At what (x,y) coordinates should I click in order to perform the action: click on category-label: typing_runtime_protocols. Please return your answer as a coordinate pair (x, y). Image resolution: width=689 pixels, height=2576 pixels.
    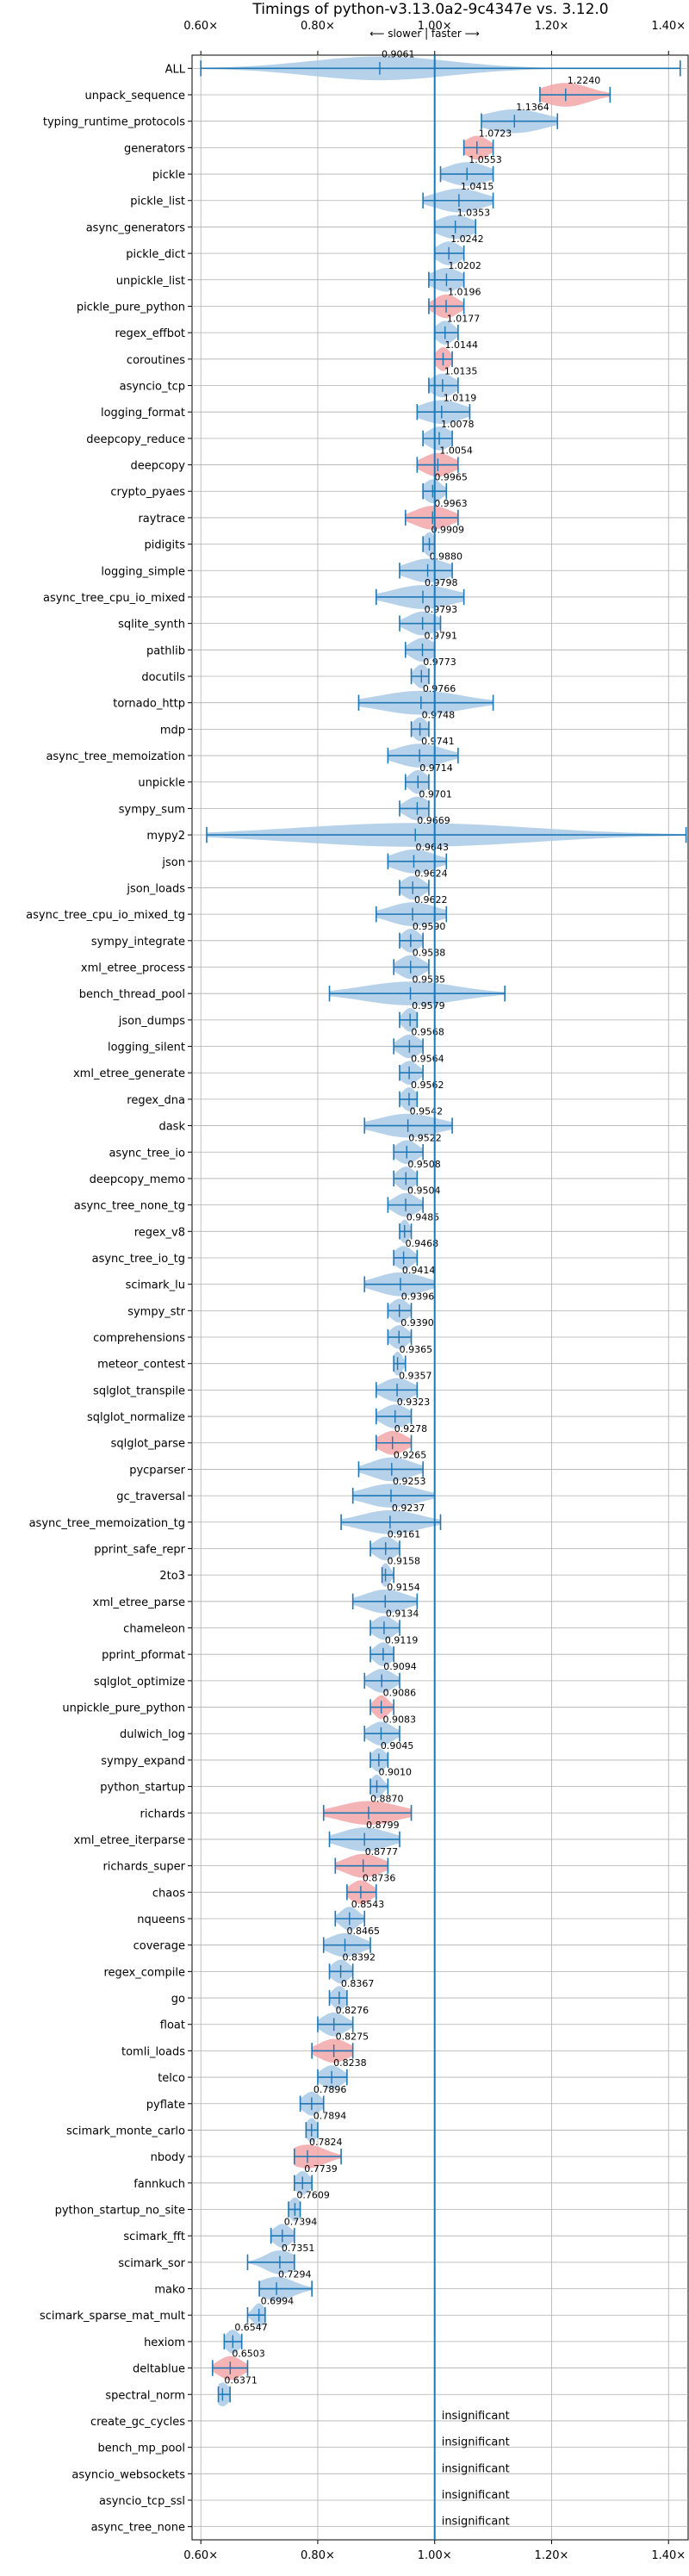
    Looking at the image, I should click on (114, 122).